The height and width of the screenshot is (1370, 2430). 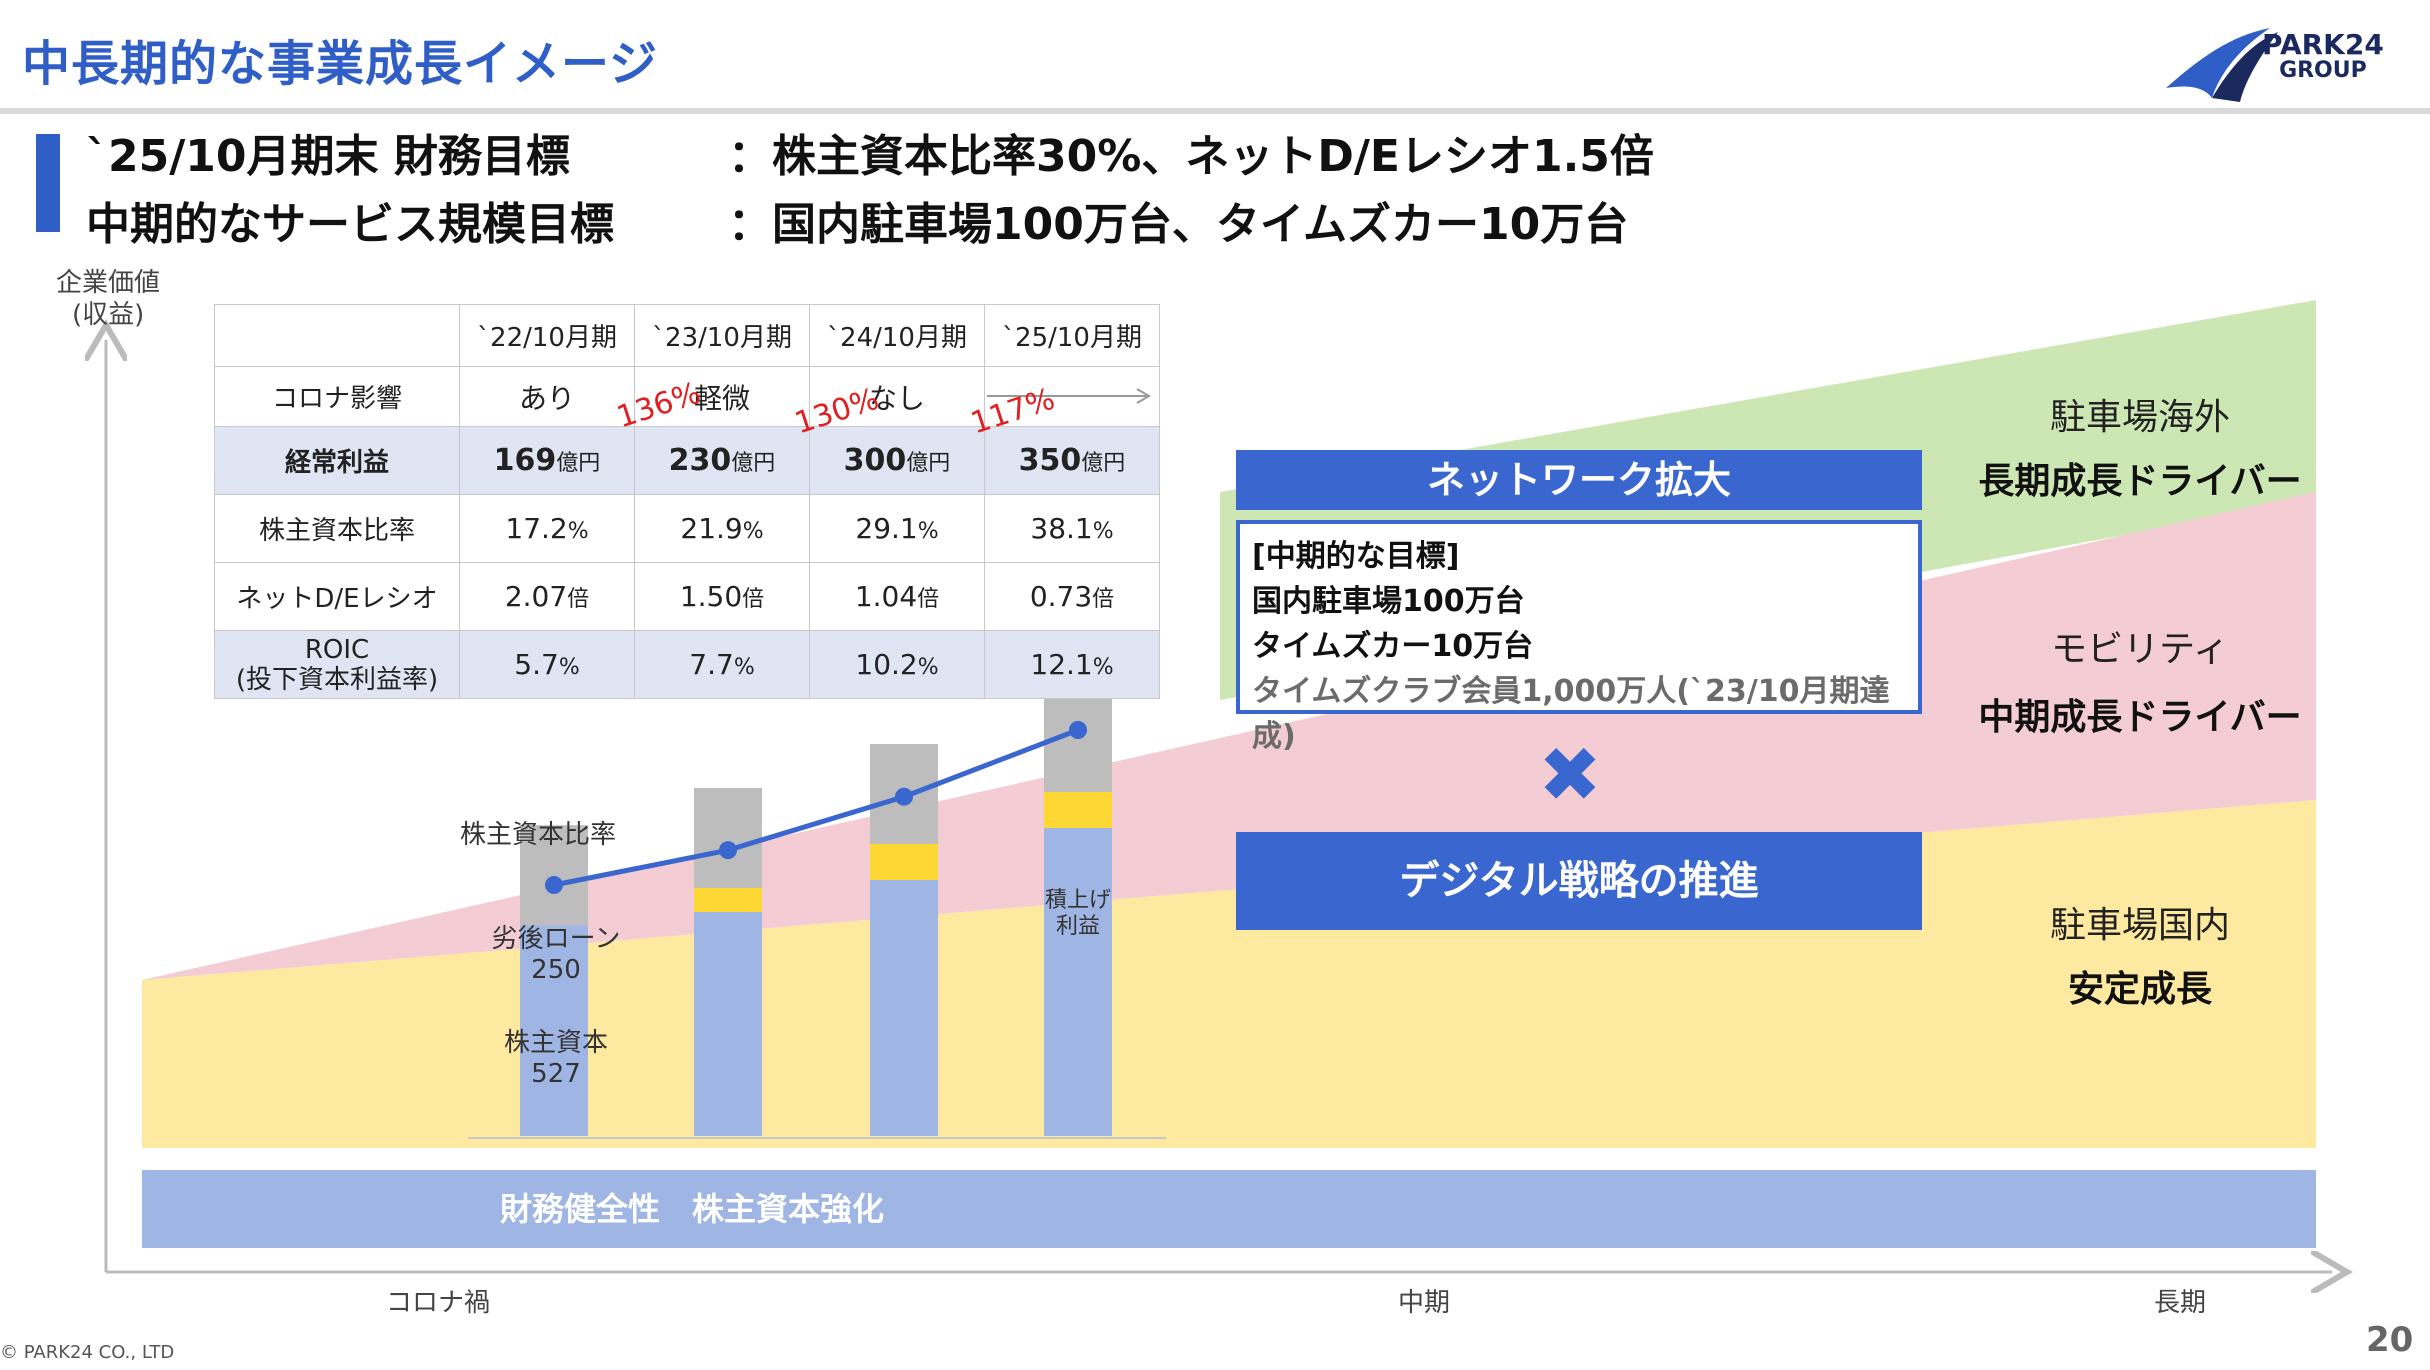 What do you see at coordinates (2222, 65) in the screenshot?
I see `logo-swoosh-icon` at bounding box center [2222, 65].